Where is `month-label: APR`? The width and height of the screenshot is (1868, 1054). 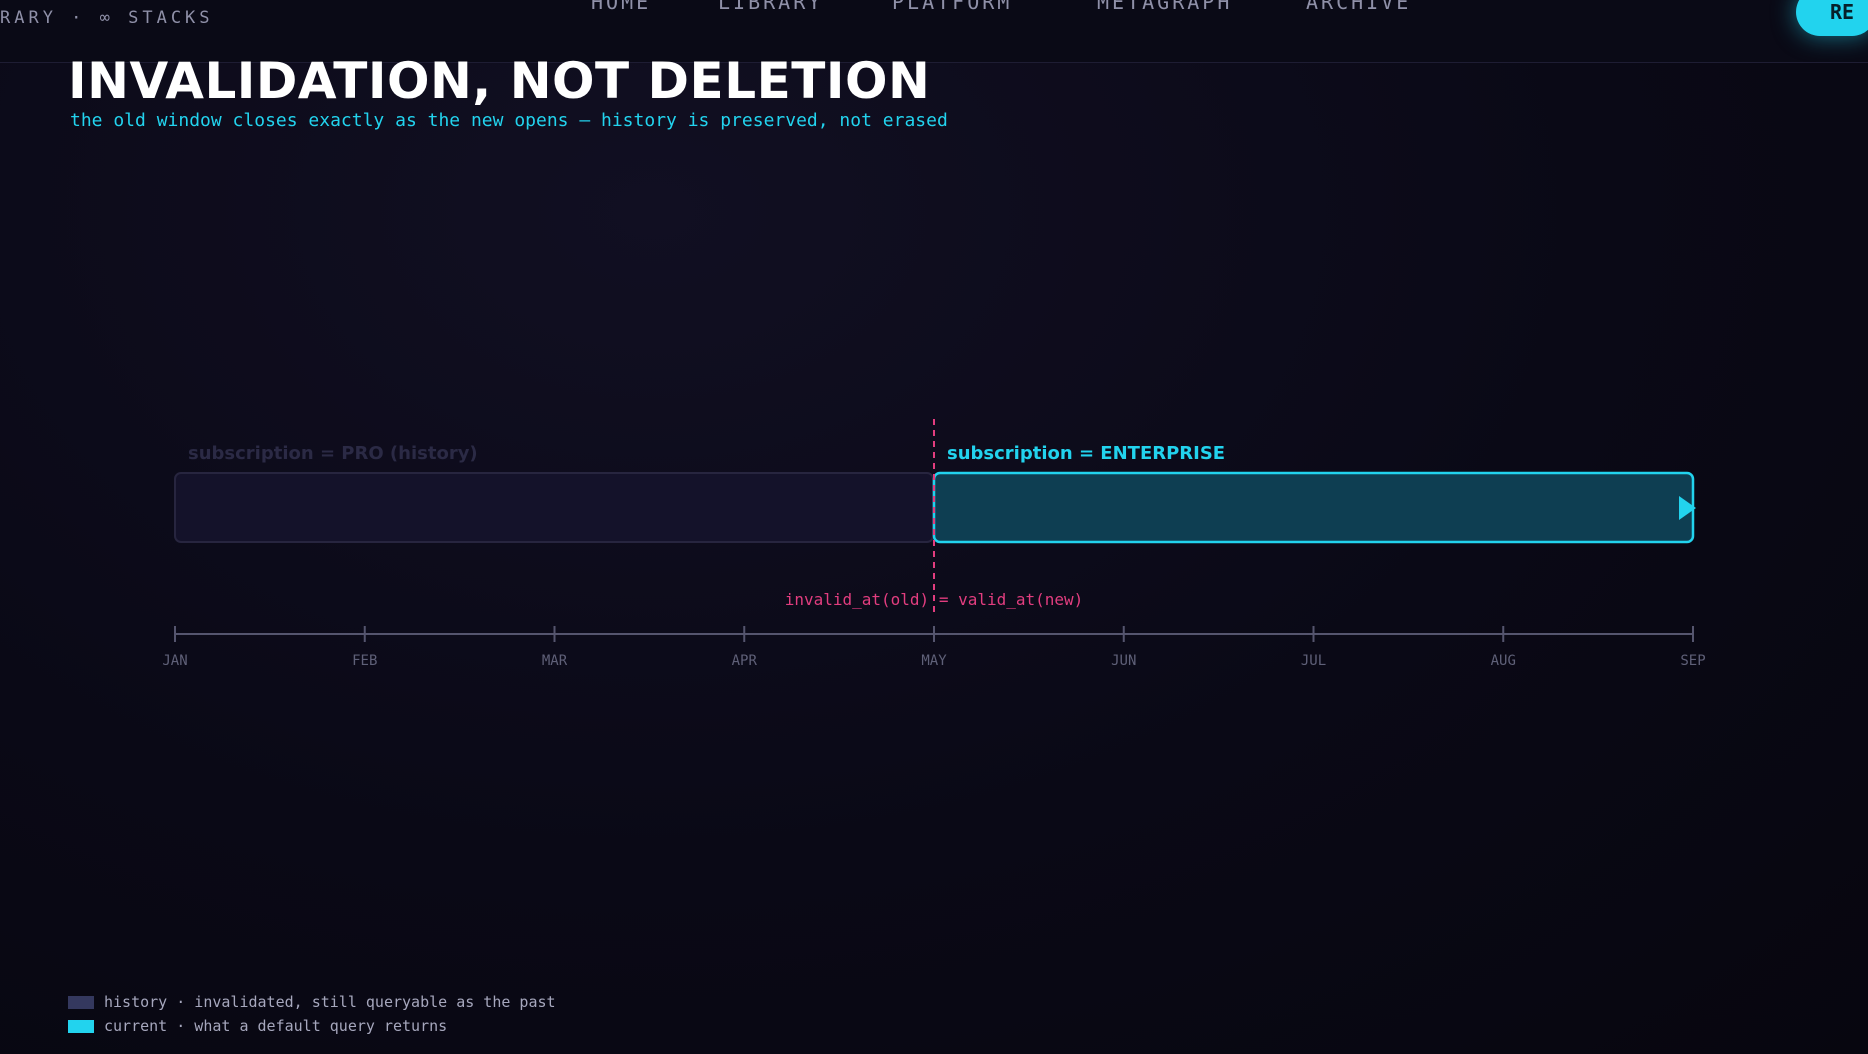 month-label: APR is located at coordinates (745, 661).